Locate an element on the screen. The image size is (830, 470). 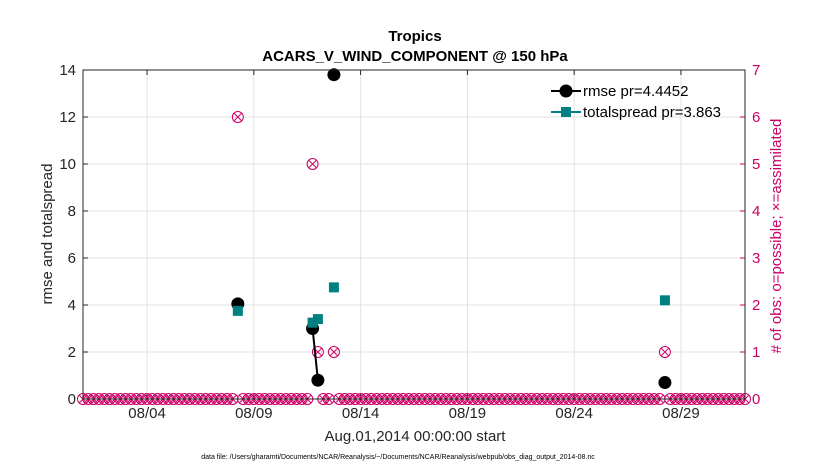
x-tick-label: 08/04 is located at coordinates (147, 413).